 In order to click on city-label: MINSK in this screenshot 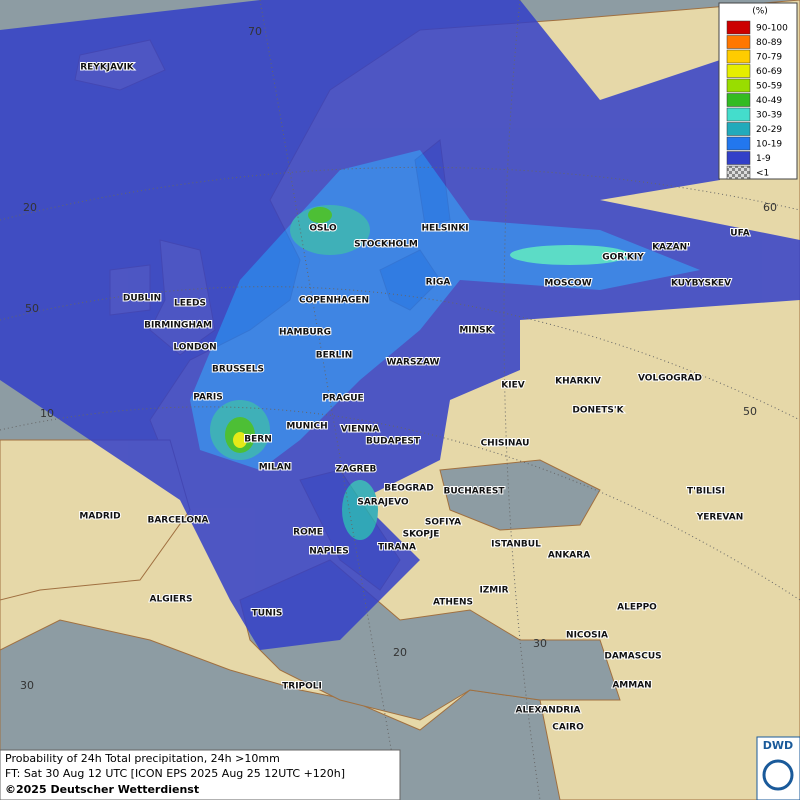, I will do `click(476, 331)`.